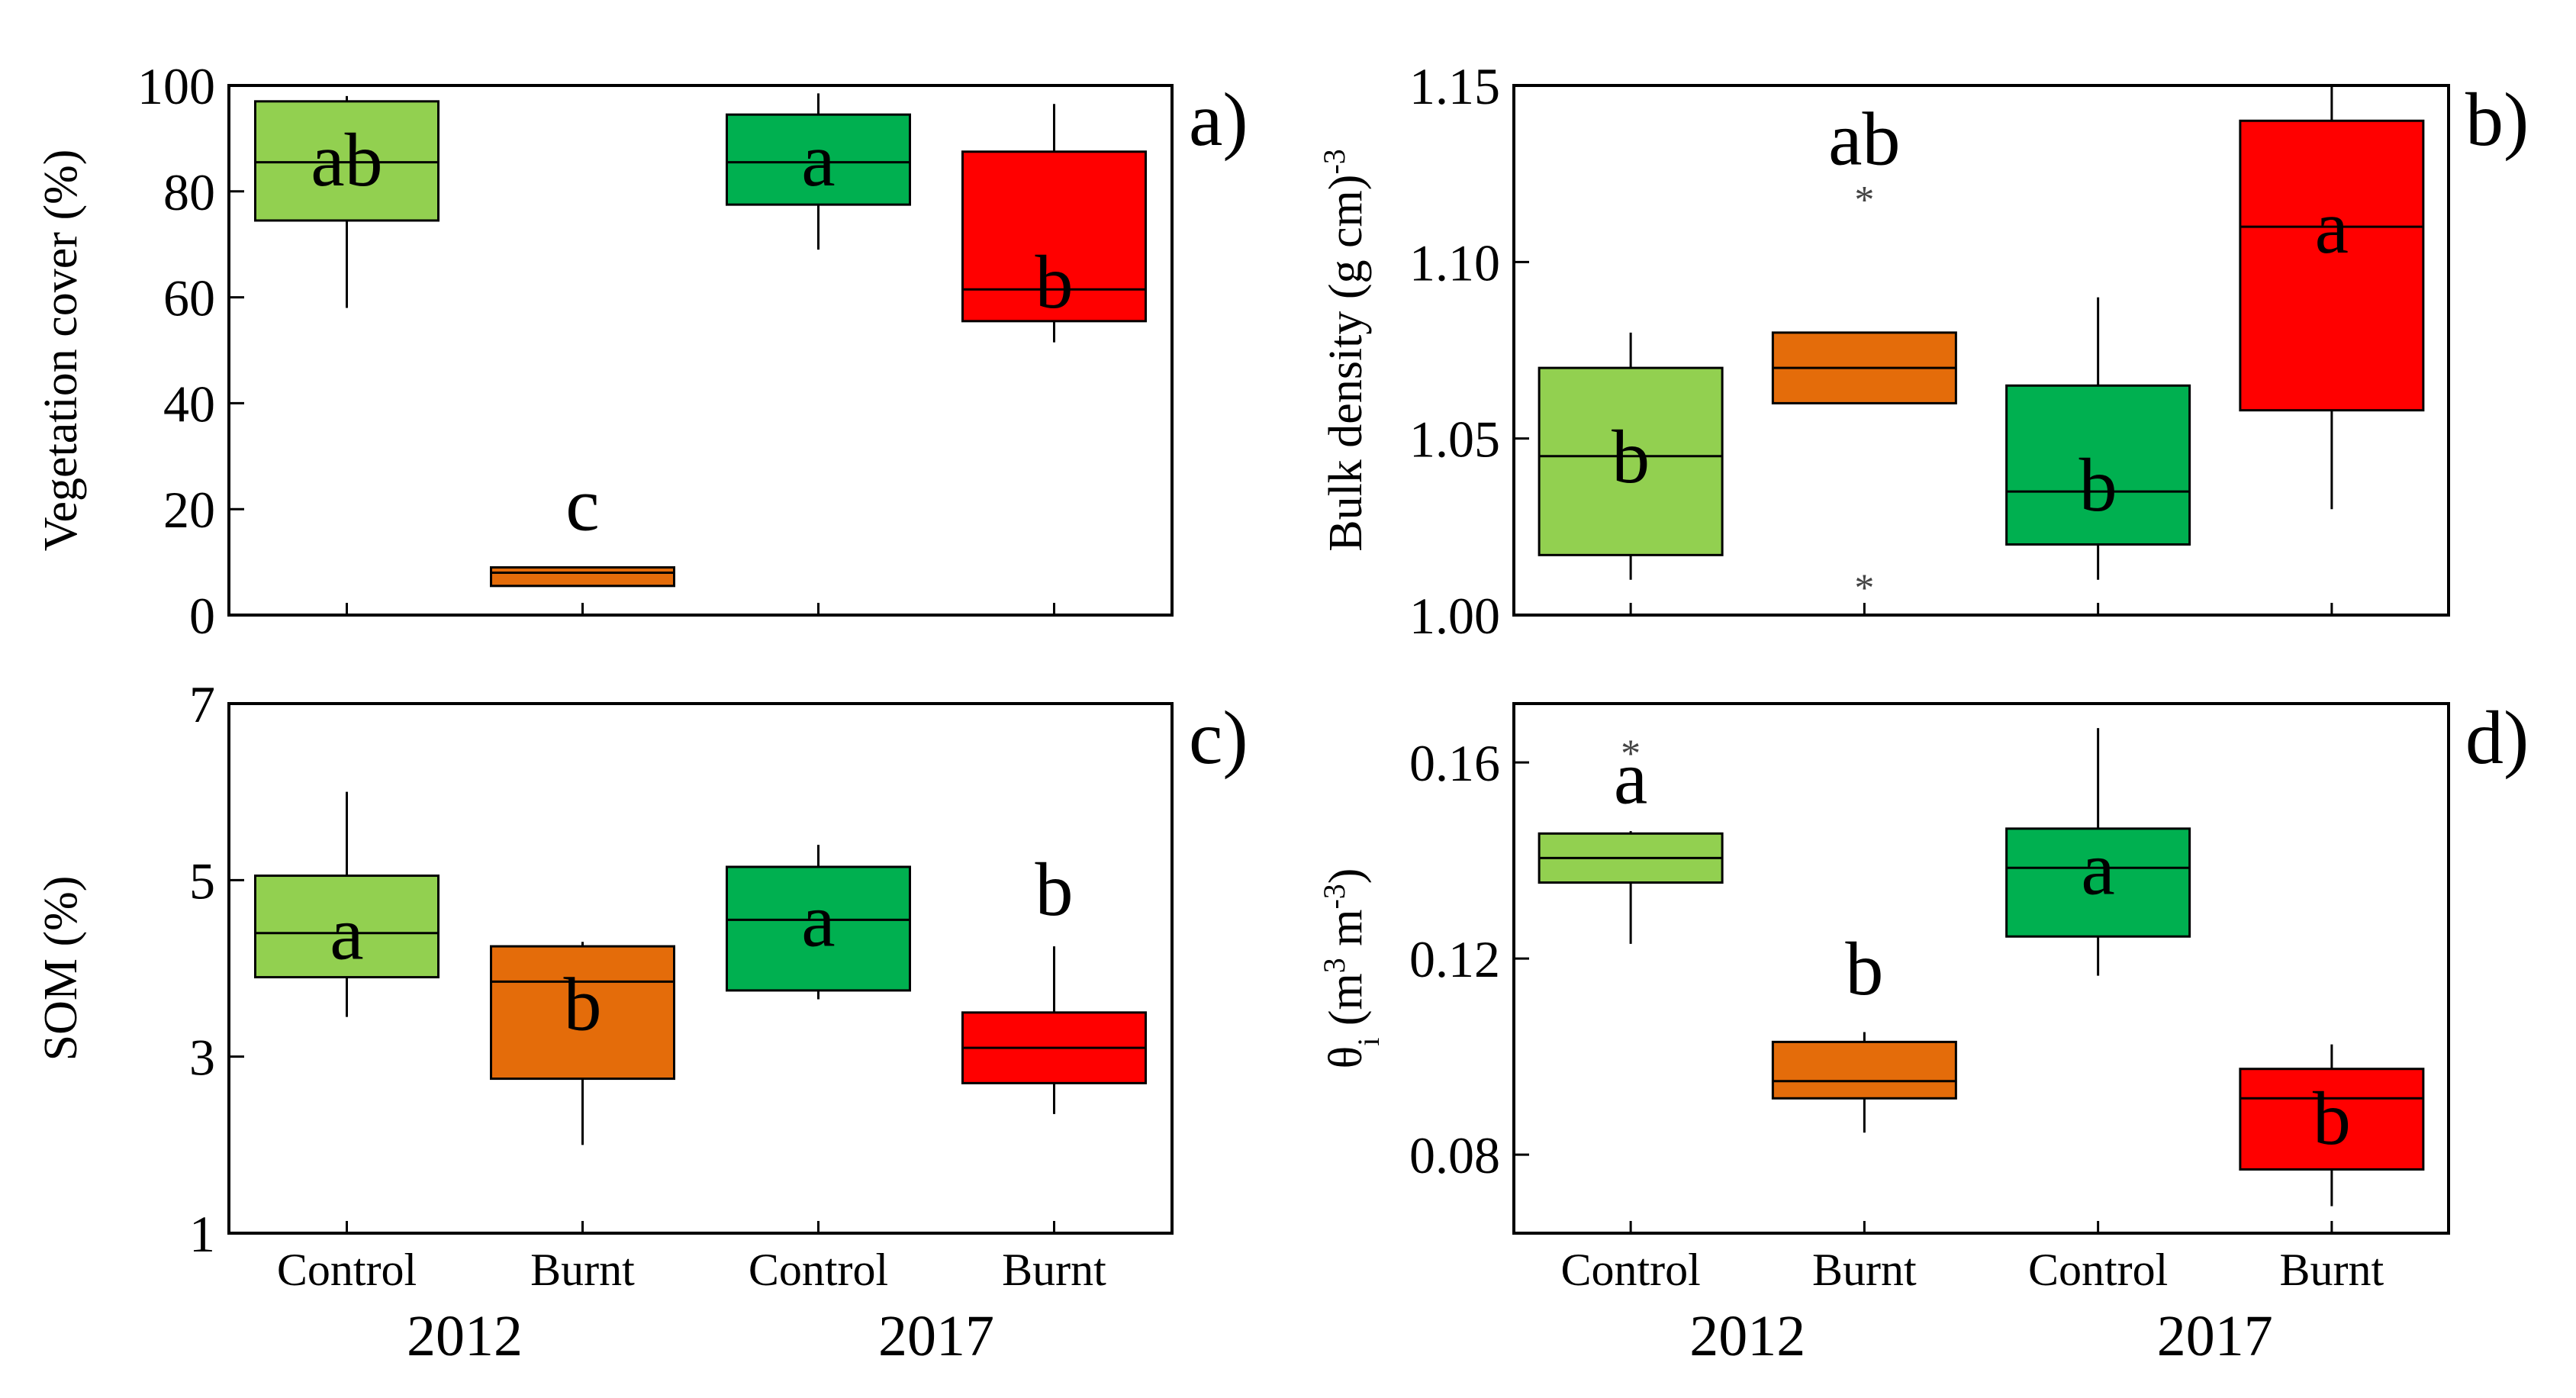 The height and width of the screenshot is (1398, 2576). What do you see at coordinates (1218, 737) in the screenshot?
I see `panel-label: c)` at bounding box center [1218, 737].